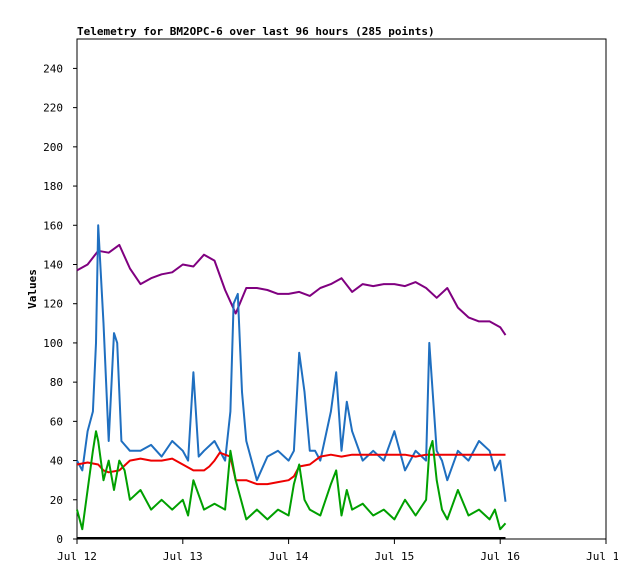  What do you see at coordinates (53, 304) in the screenshot?
I see `y-tick-label: 120` at bounding box center [53, 304].